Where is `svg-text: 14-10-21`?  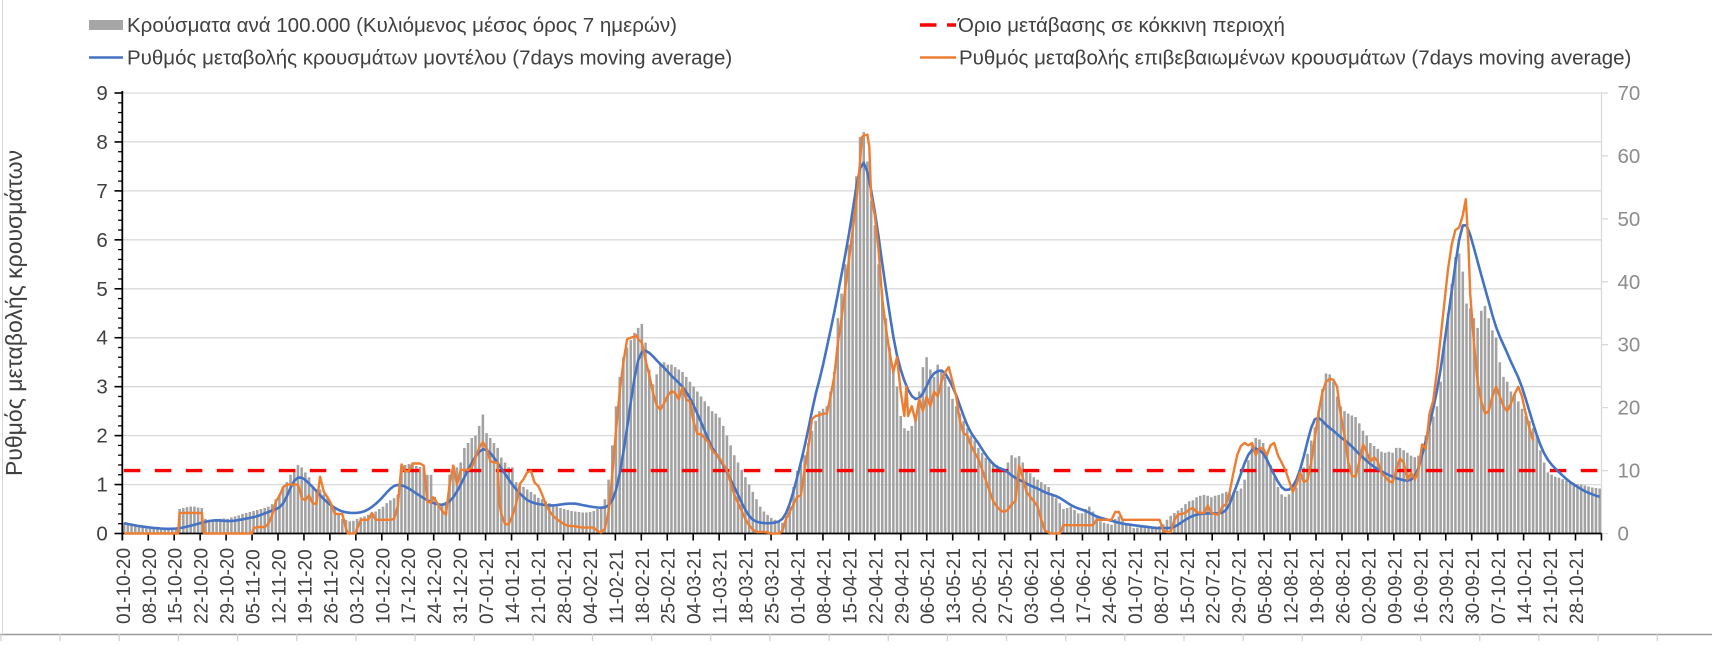
svg-text: 14-10-21 is located at coordinates (1525, 586).